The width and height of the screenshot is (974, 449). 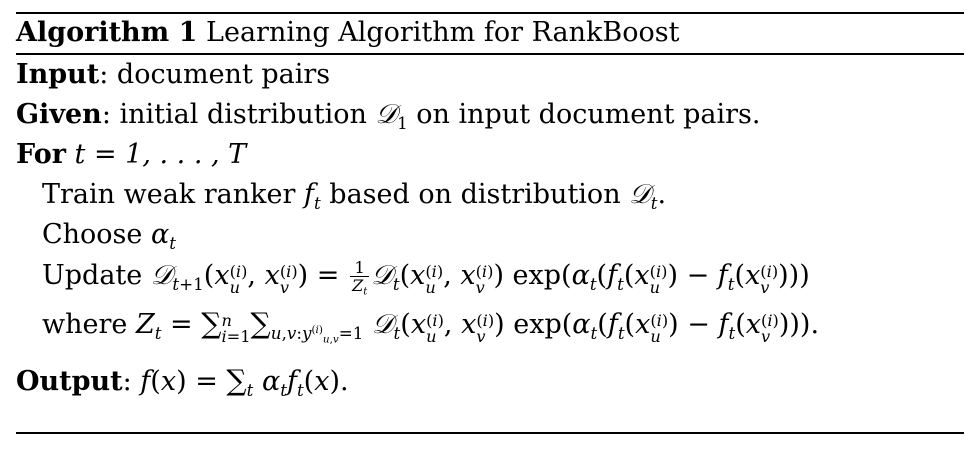 What do you see at coordinates (173, 194) in the screenshot?
I see `train-text-1: Train weak ranker` at bounding box center [173, 194].